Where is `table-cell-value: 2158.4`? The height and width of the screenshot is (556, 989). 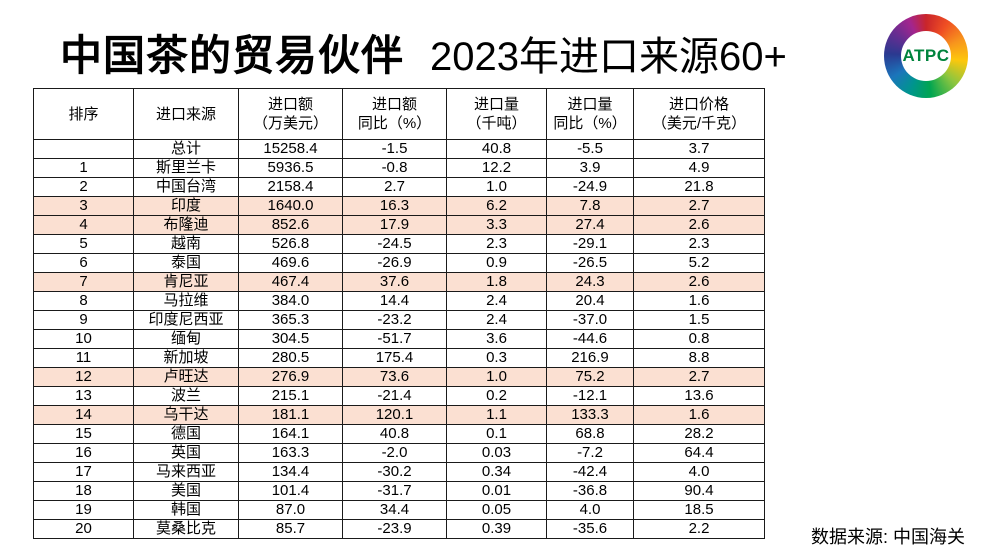
table-cell-value: 2158.4 is located at coordinates (290, 187).